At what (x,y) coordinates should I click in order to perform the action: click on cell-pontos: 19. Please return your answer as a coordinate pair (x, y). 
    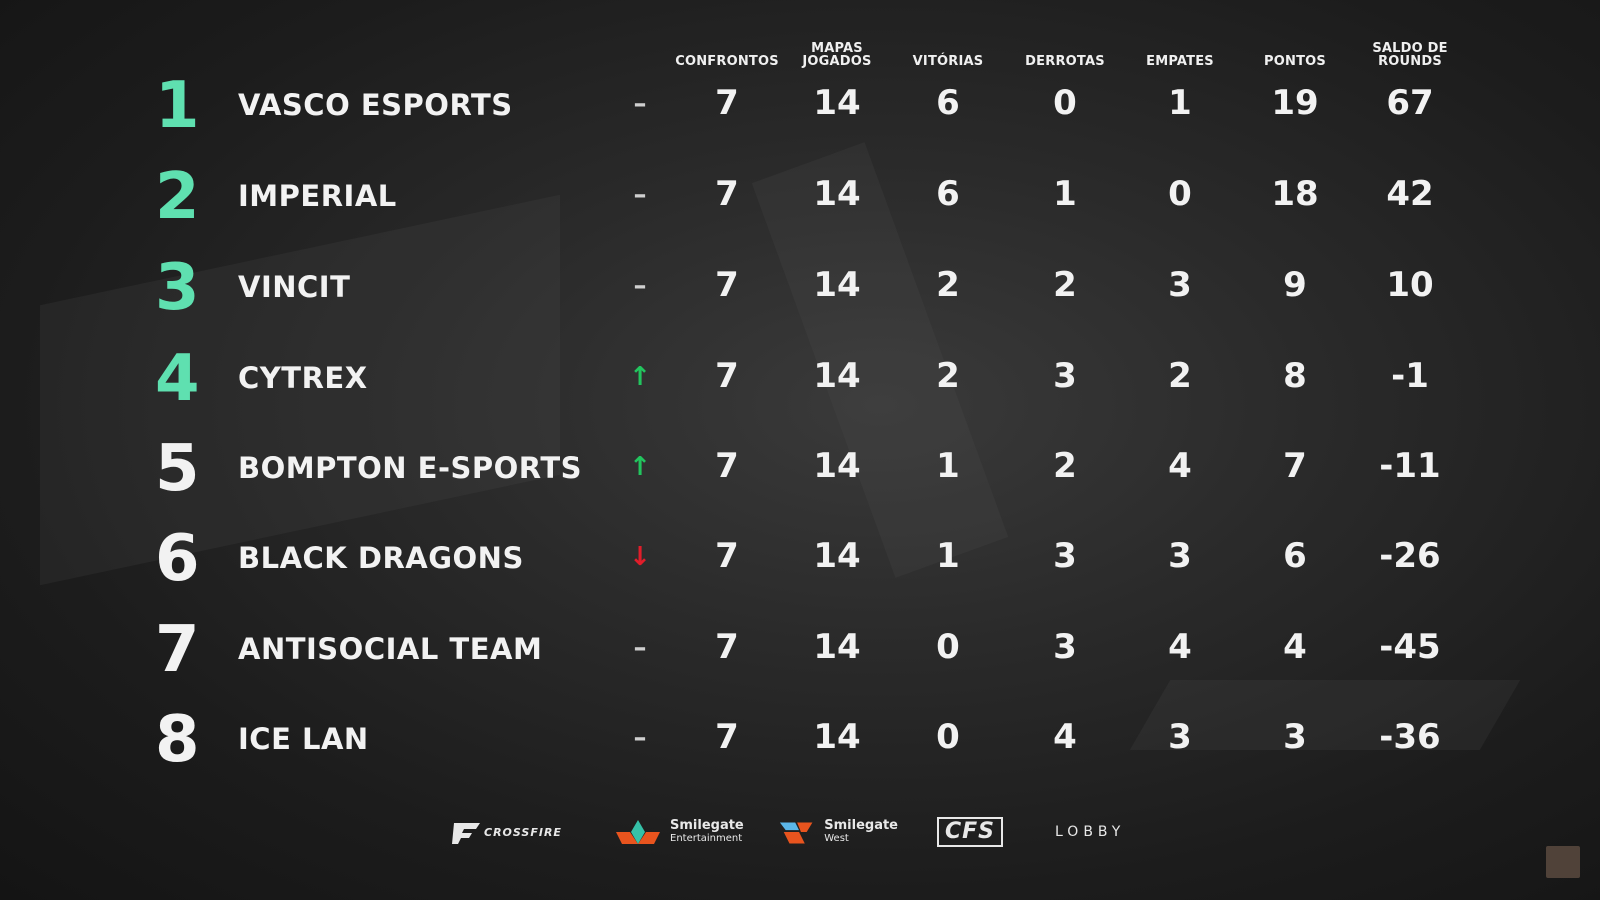
    Looking at the image, I should click on (1295, 103).